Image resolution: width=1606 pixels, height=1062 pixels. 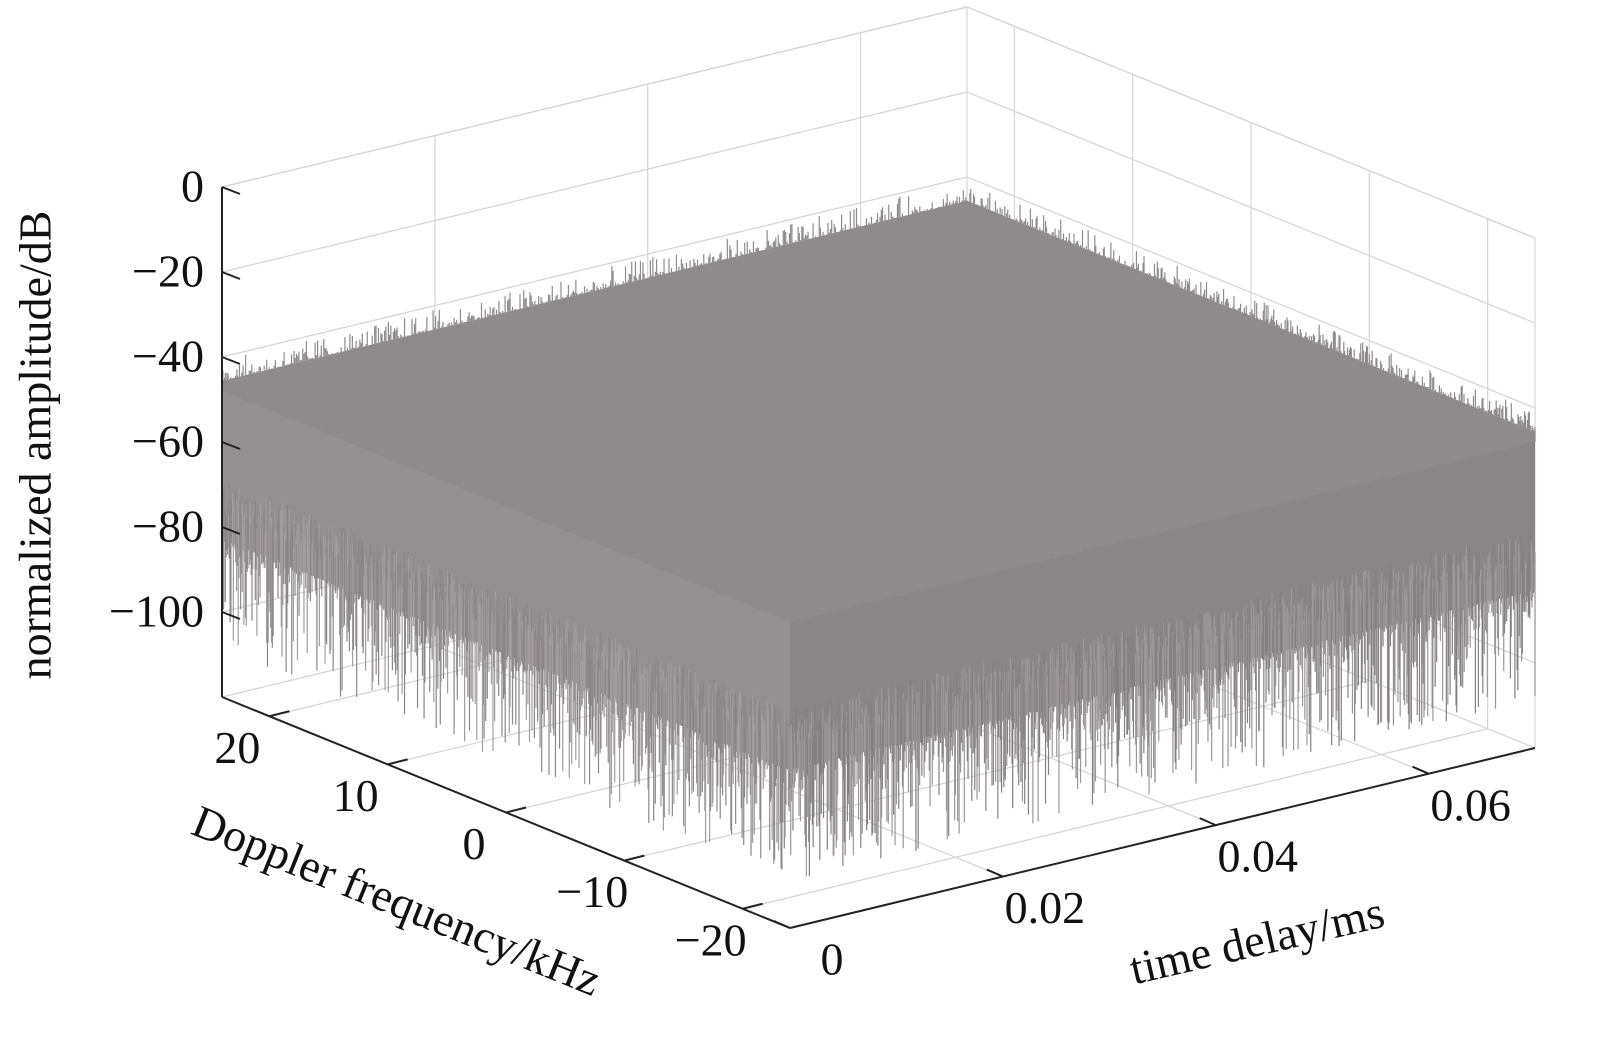 I want to click on x-axis, so click(x=1162, y=838).